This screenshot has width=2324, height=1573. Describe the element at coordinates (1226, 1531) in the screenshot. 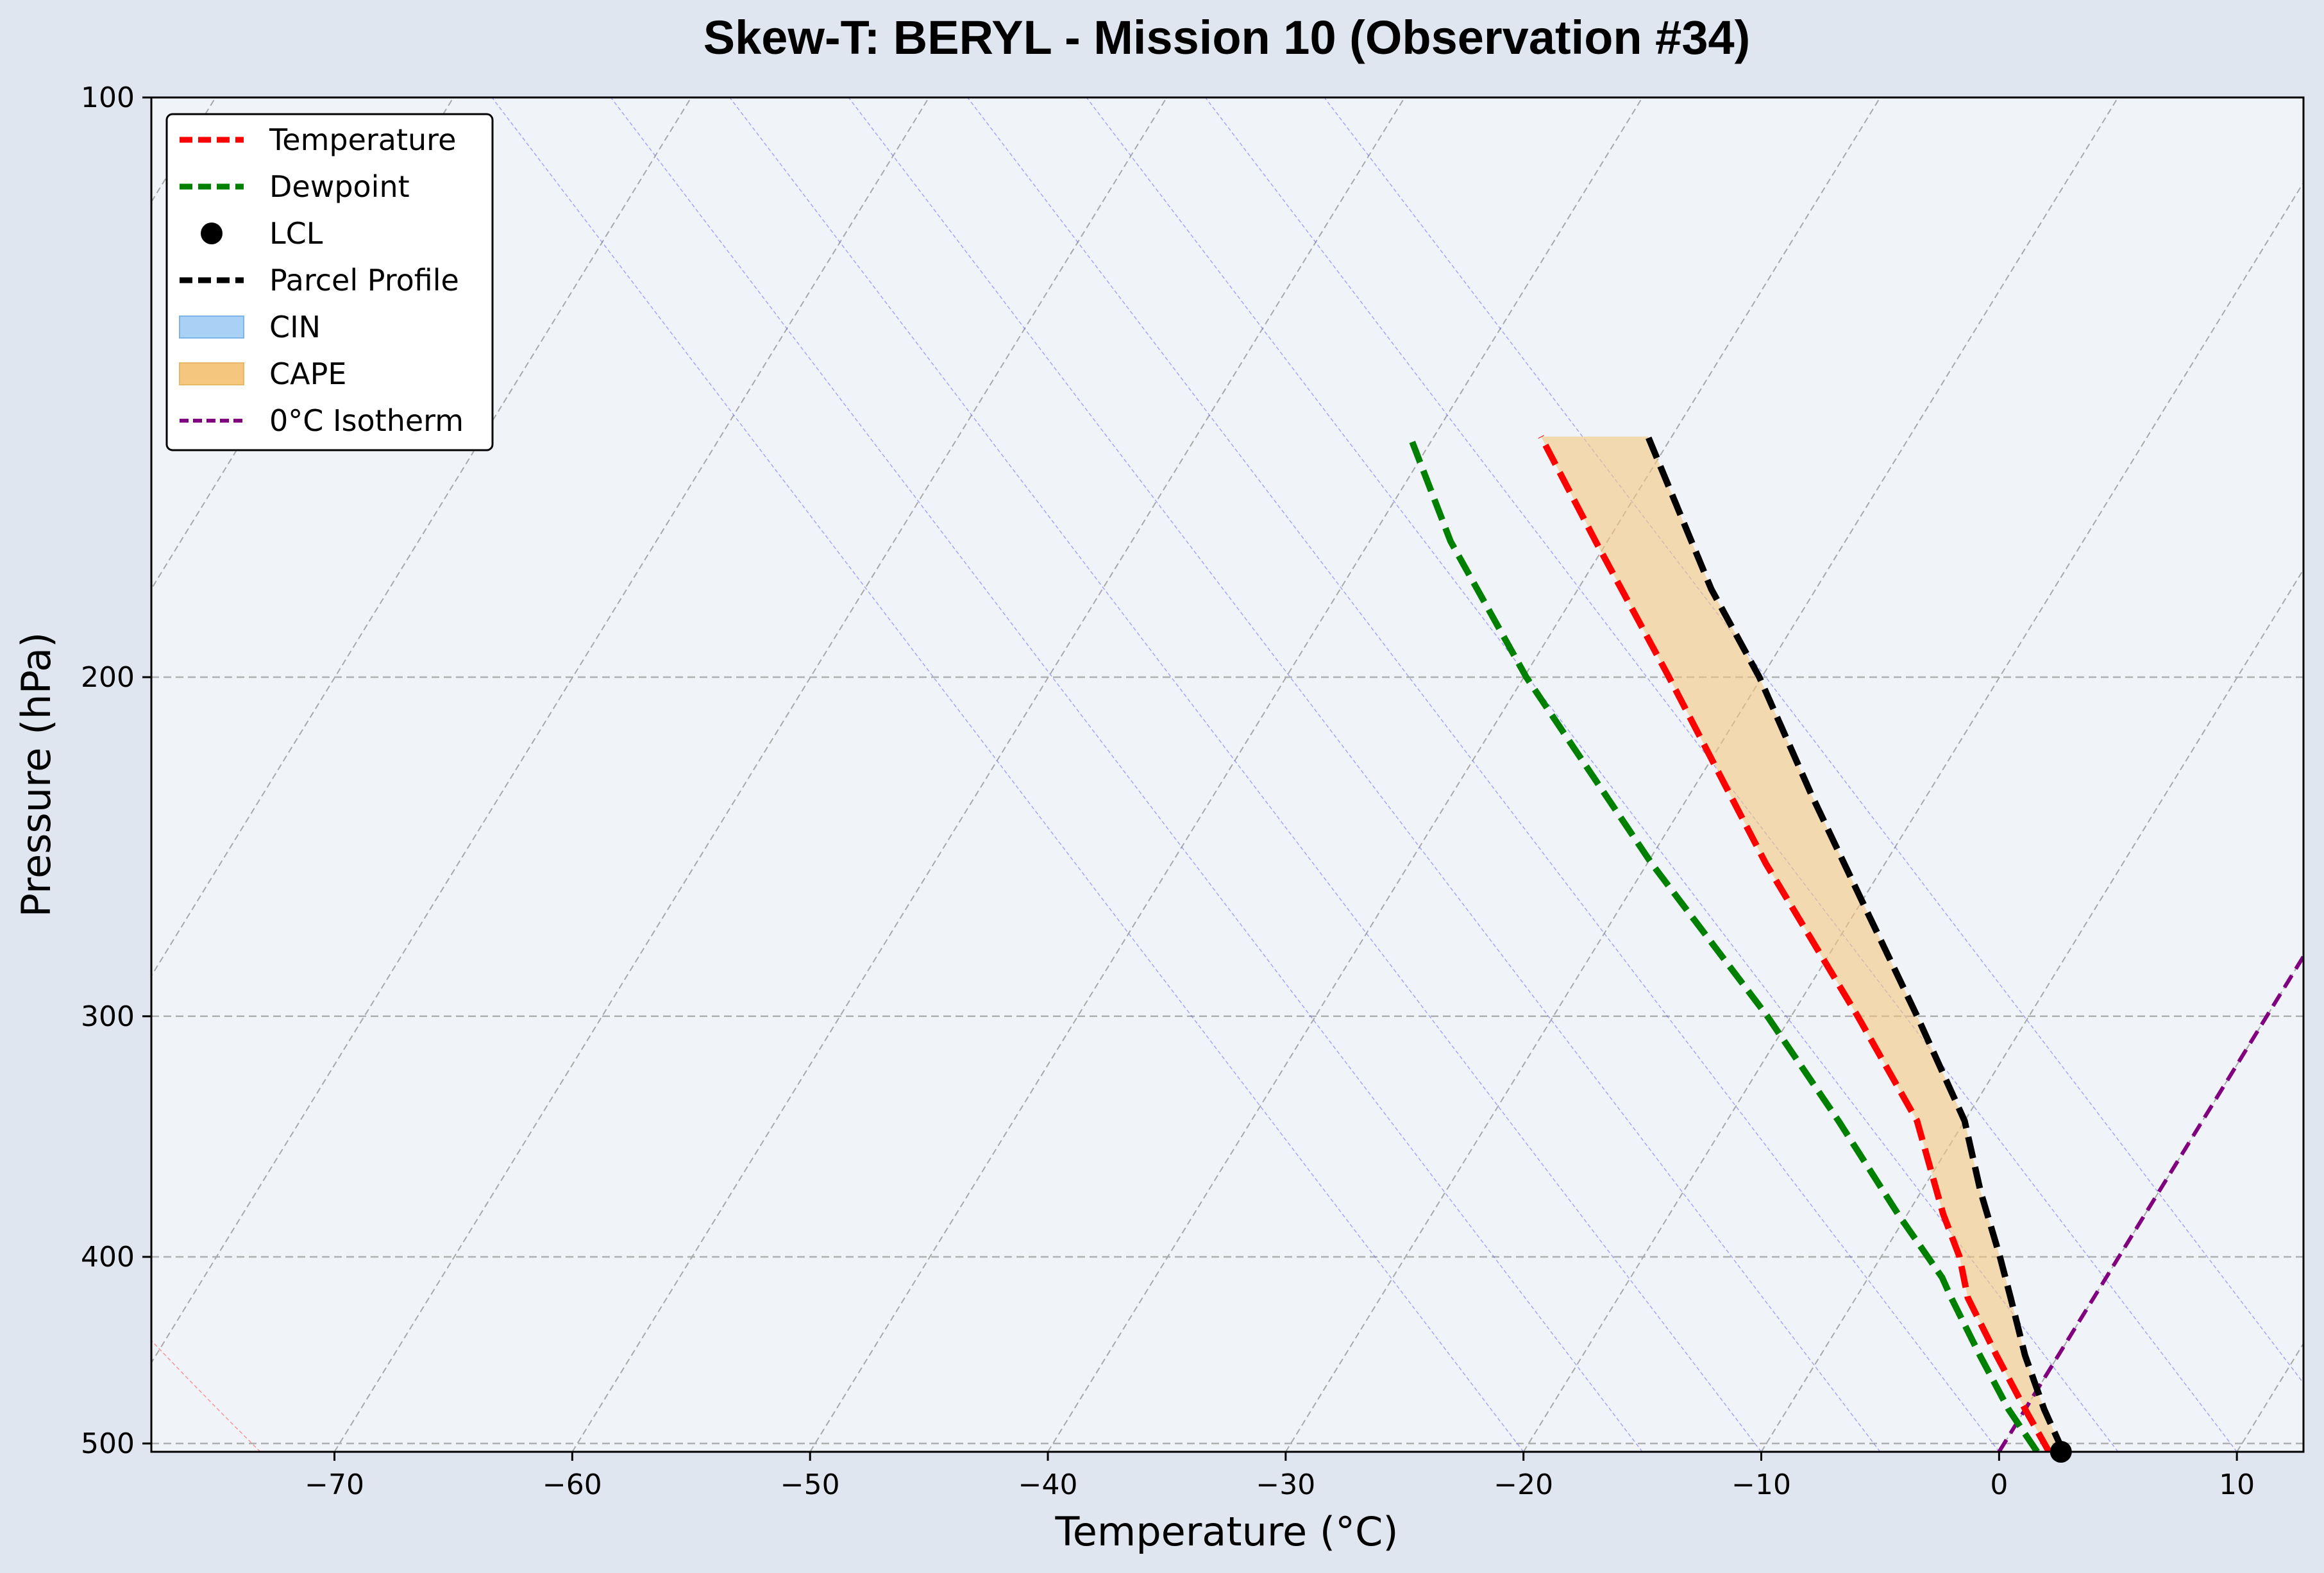

I see `x-axis-label: Temperature (°C)` at that location.